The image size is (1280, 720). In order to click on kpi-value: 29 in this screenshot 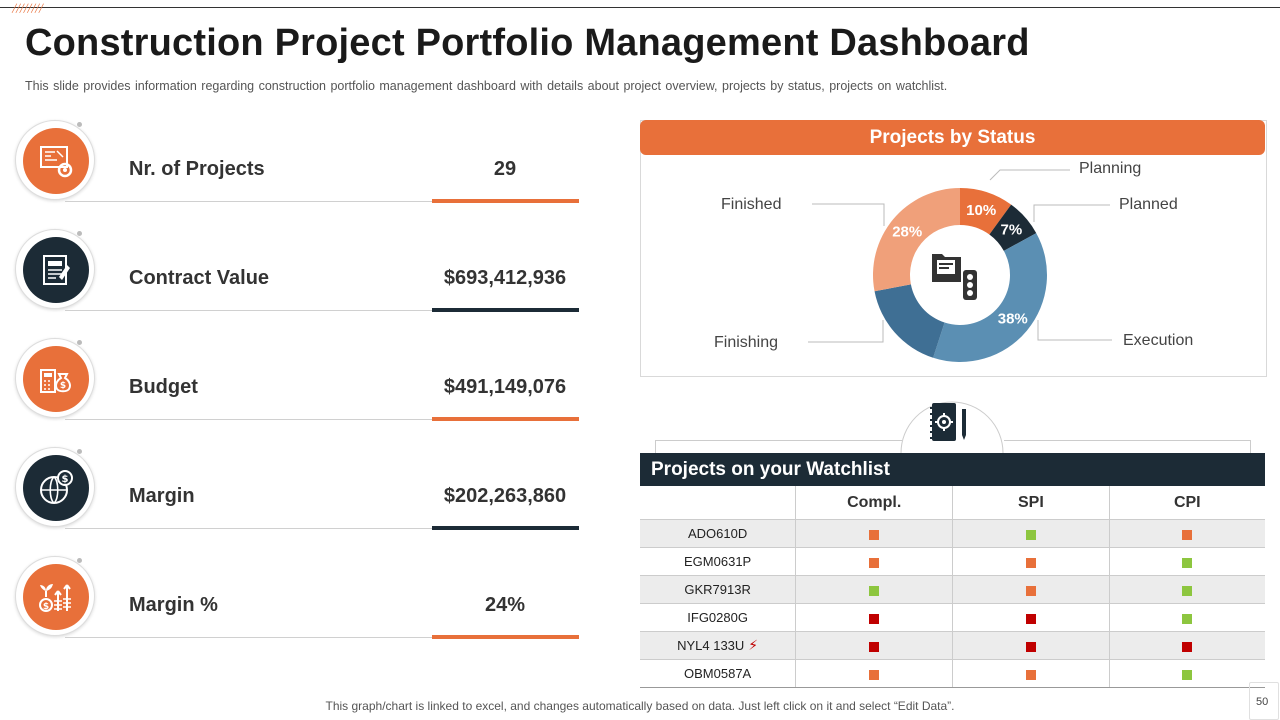, I will do `click(505, 169)`.